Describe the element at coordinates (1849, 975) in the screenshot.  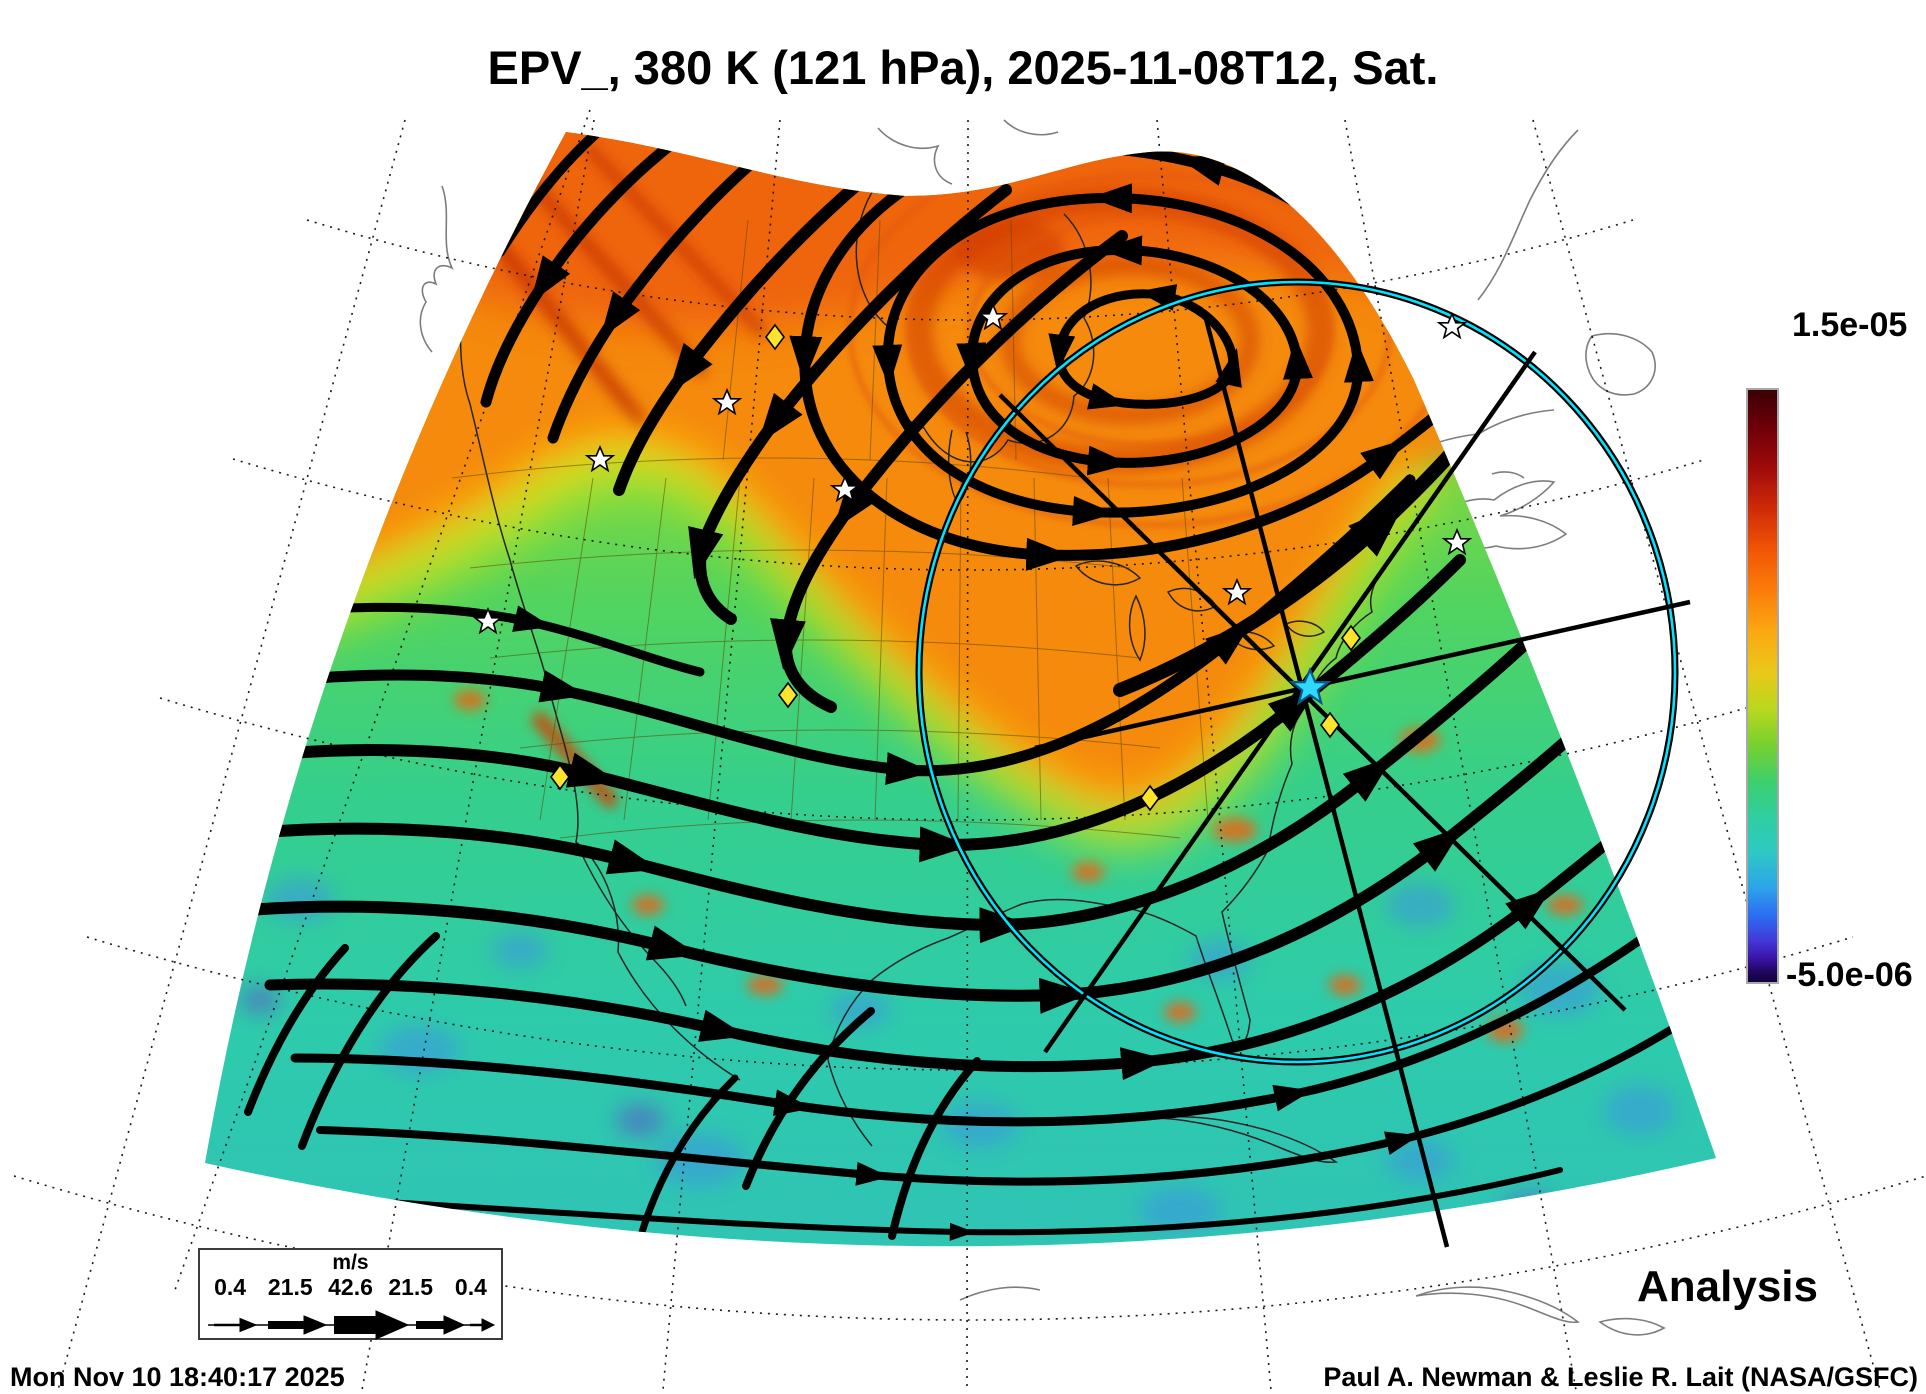
I see `colorbar-min-label: -5.0e-06` at that location.